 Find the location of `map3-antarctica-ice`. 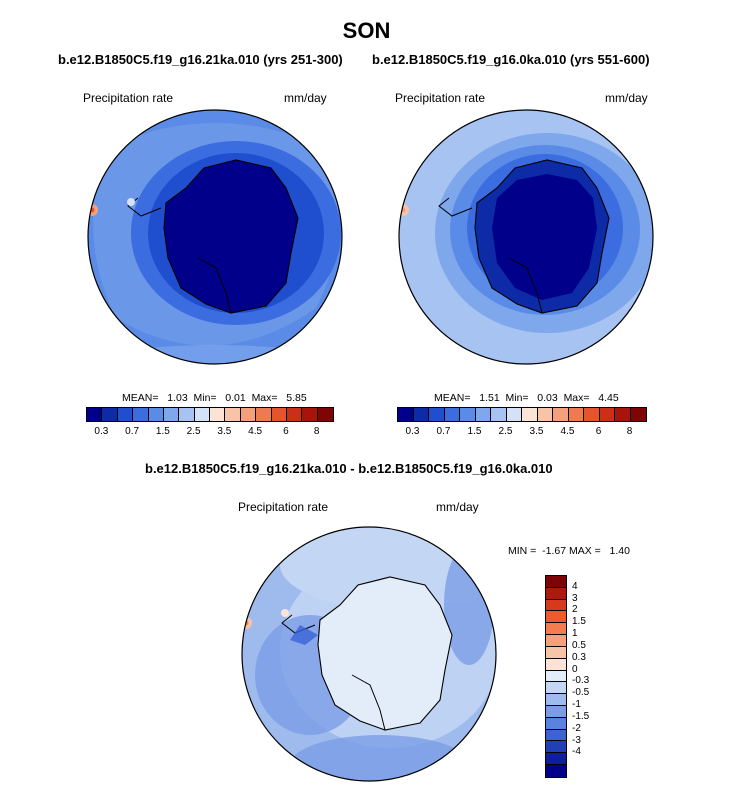

map3-antarctica-ice is located at coordinates (385, 653).